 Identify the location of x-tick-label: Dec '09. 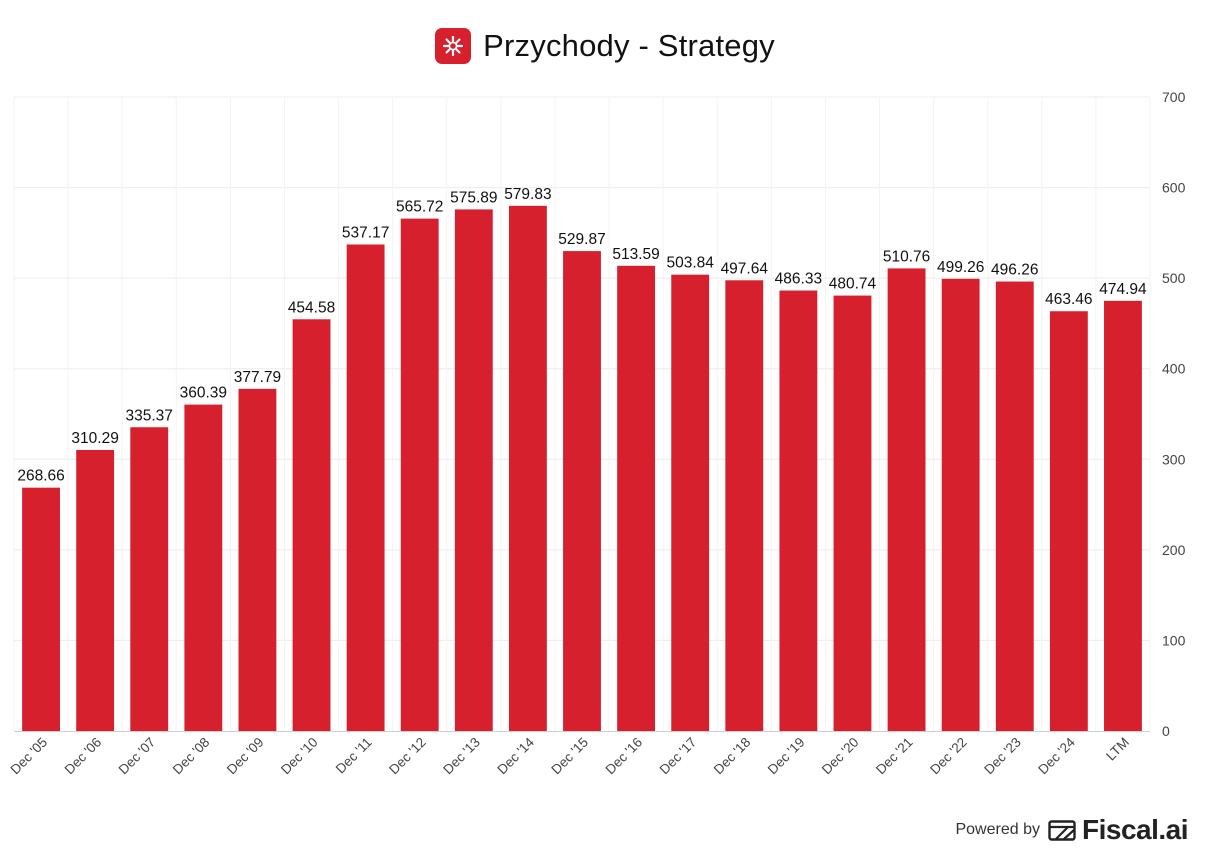
(245, 756).